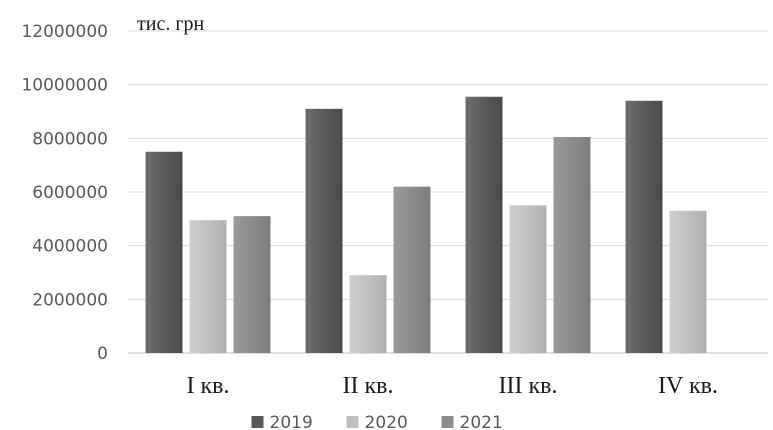 Image resolution: width=773 pixels, height=430 pixels. Describe the element at coordinates (70, 193) in the screenshot. I see `y-tick-label: 6000000` at that location.